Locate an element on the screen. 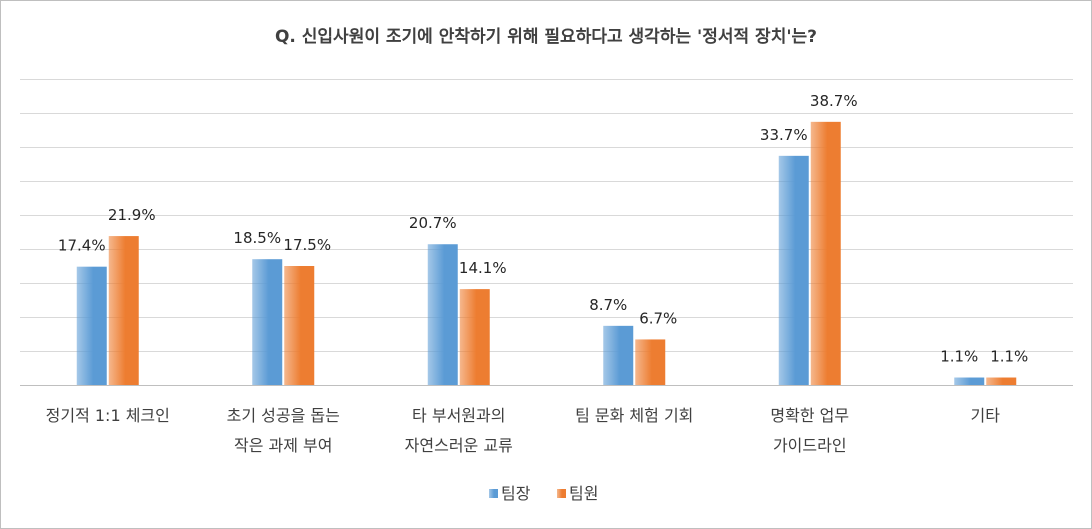 This screenshot has height=529, width=1092. category-label-1: 작은 과제 부여 is located at coordinates (283, 445).